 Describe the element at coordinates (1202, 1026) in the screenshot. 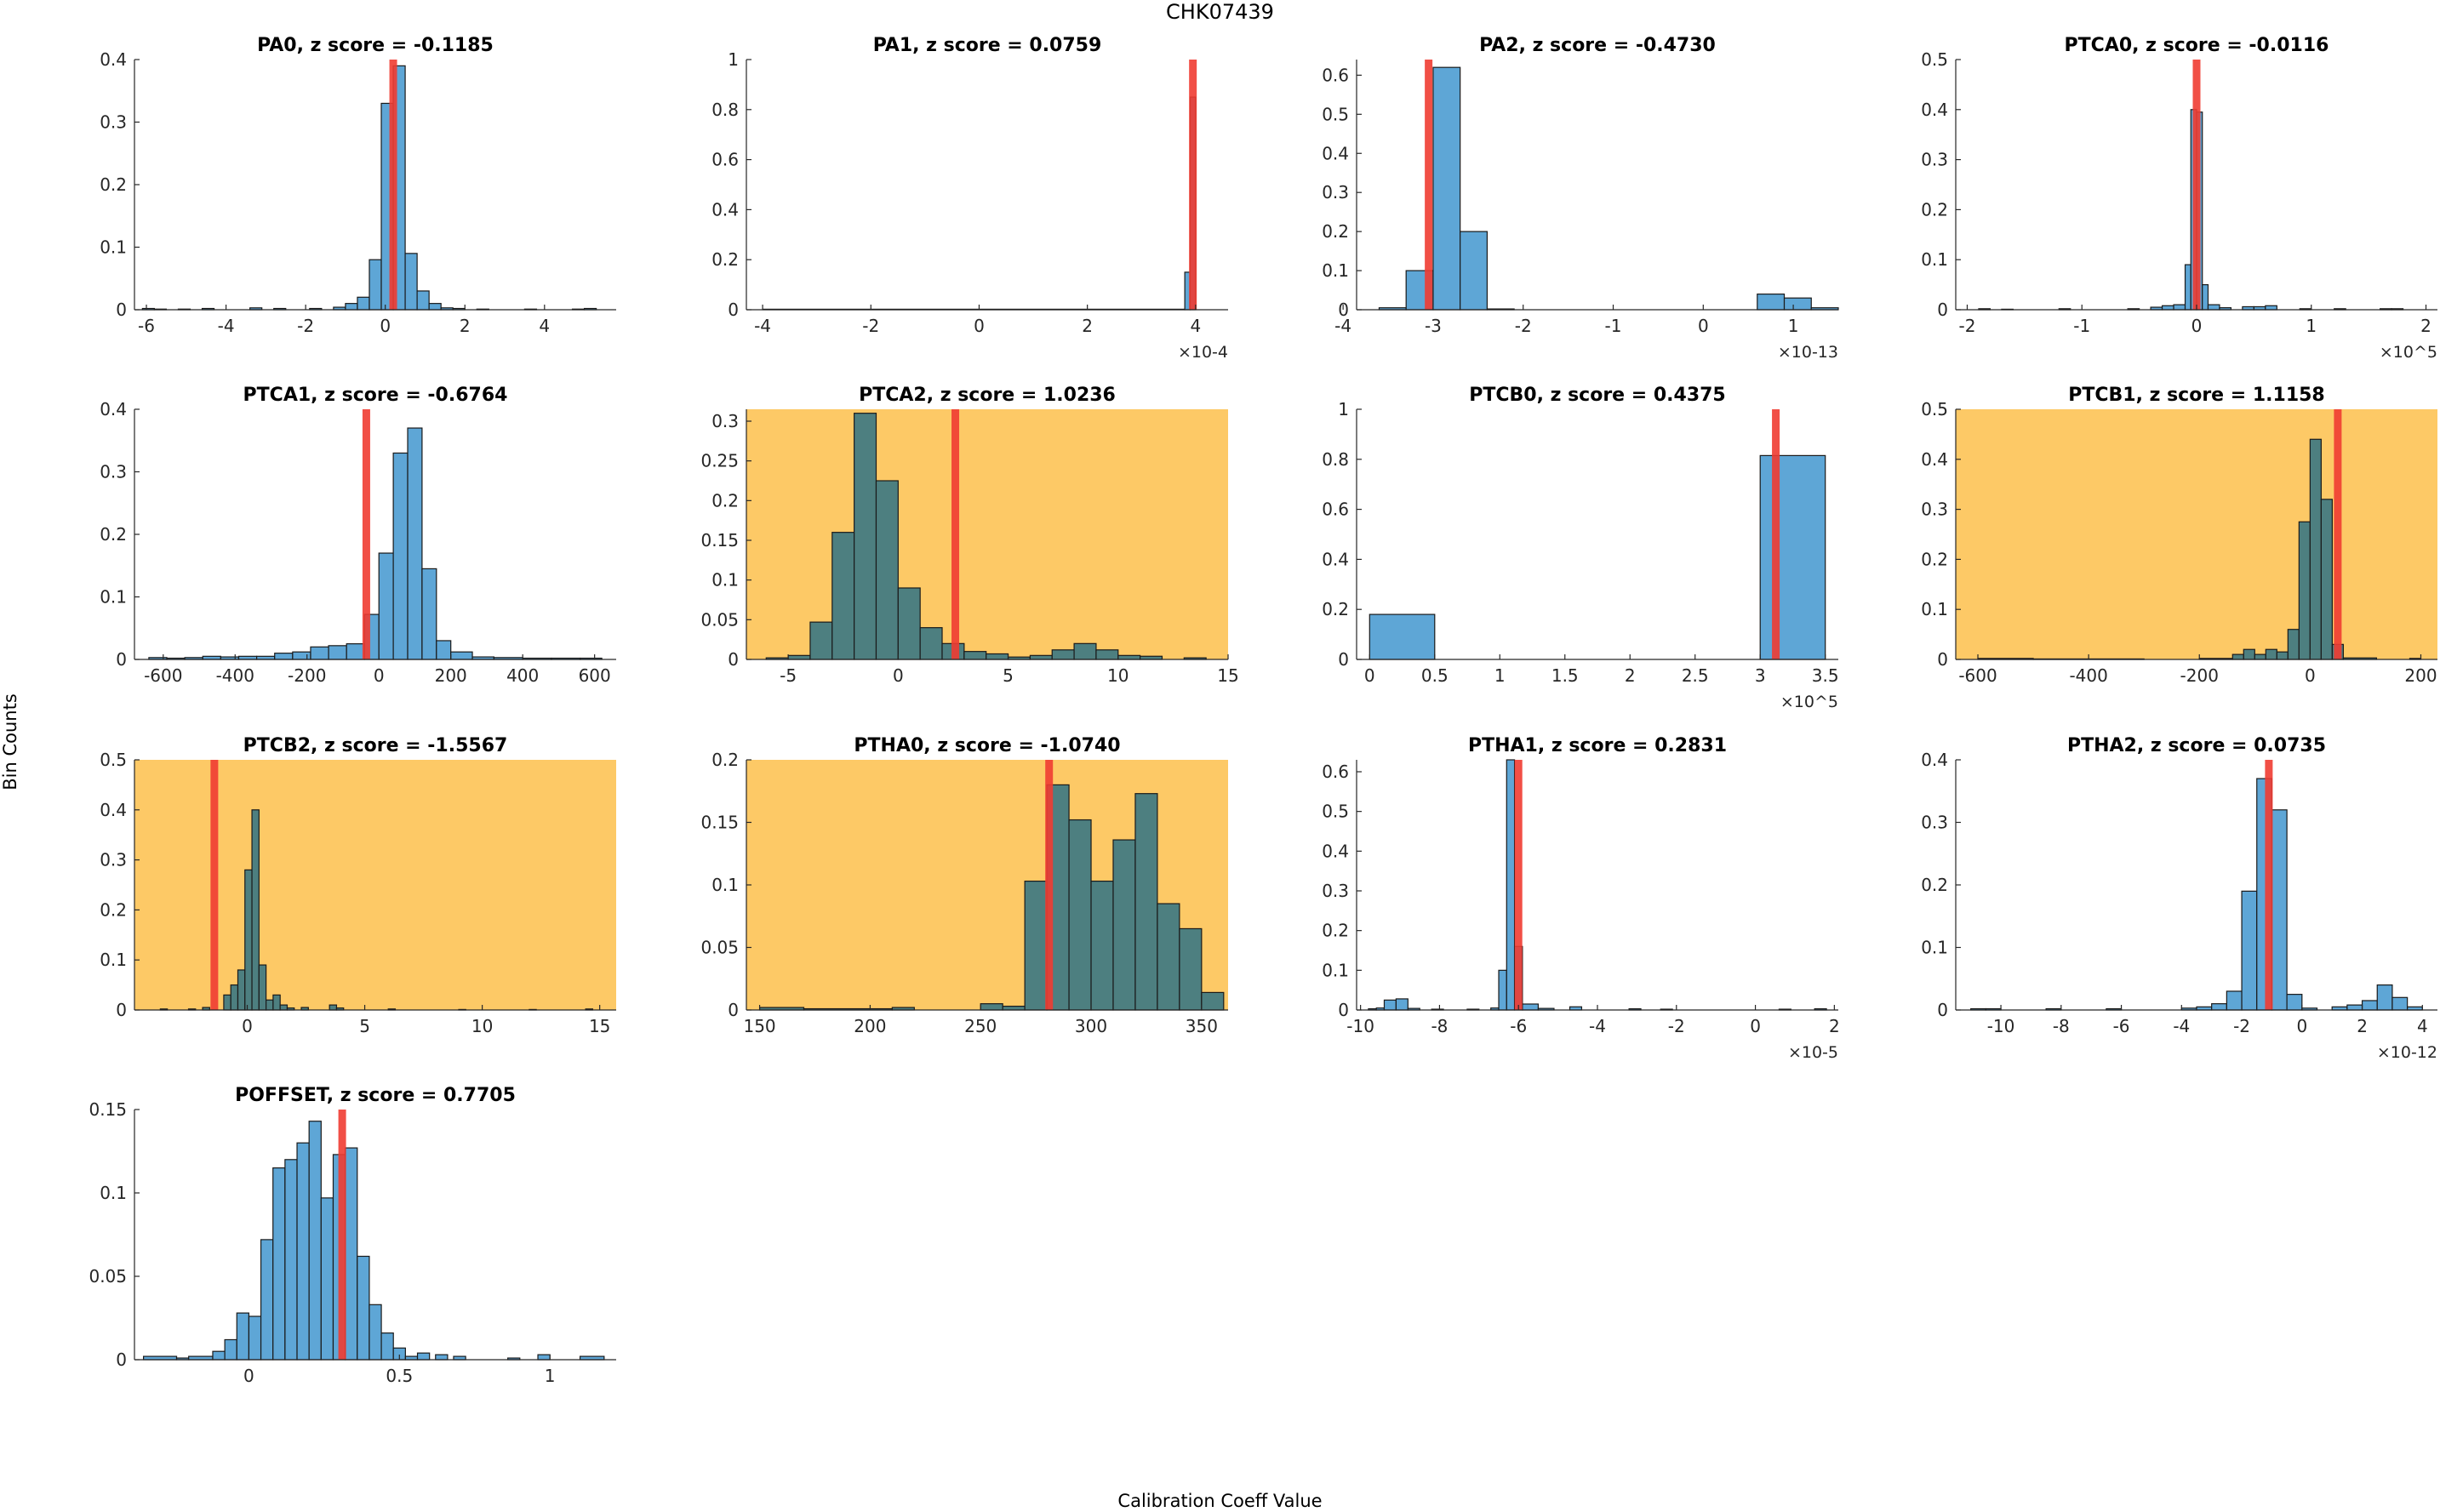

I see `x-tick-label: 350` at that location.